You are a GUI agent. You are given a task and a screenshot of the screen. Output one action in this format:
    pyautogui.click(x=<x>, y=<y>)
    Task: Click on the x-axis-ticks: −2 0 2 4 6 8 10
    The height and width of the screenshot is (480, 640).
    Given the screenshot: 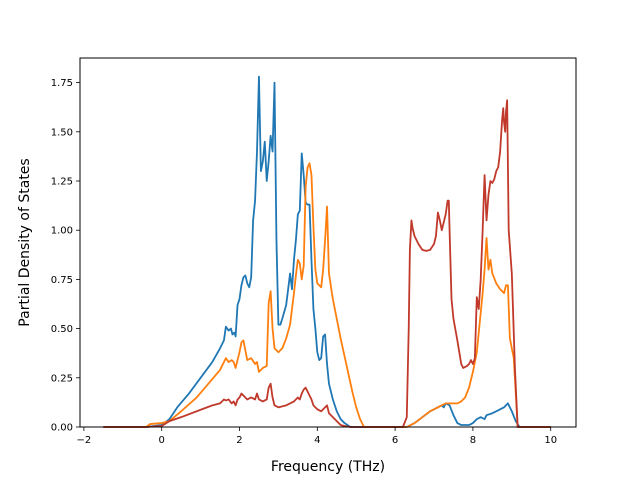 What is the action you would take?
    pyautogui.click(x=317, y=436)
    